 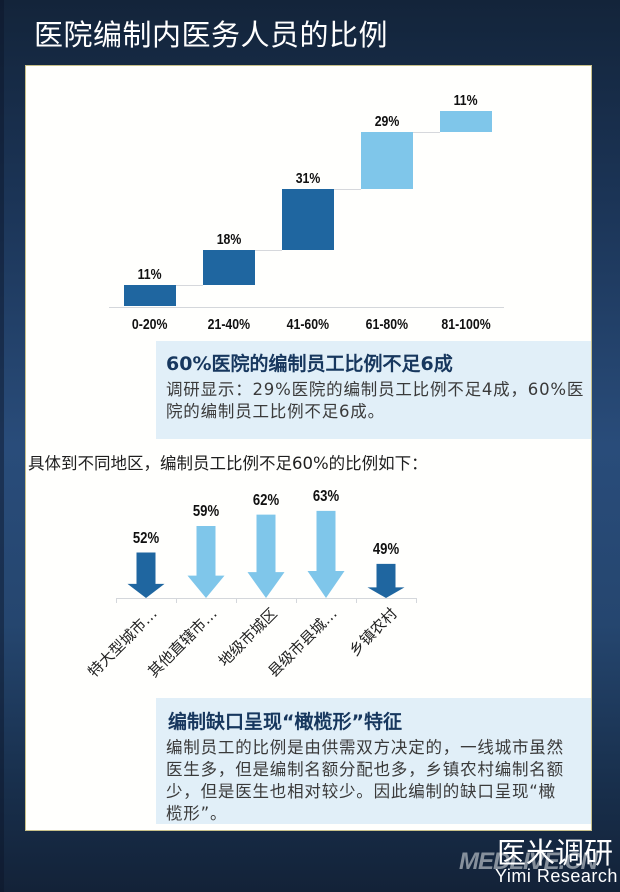 I want to click on logo-cn: 医米调研, so click(x=555, y=853).